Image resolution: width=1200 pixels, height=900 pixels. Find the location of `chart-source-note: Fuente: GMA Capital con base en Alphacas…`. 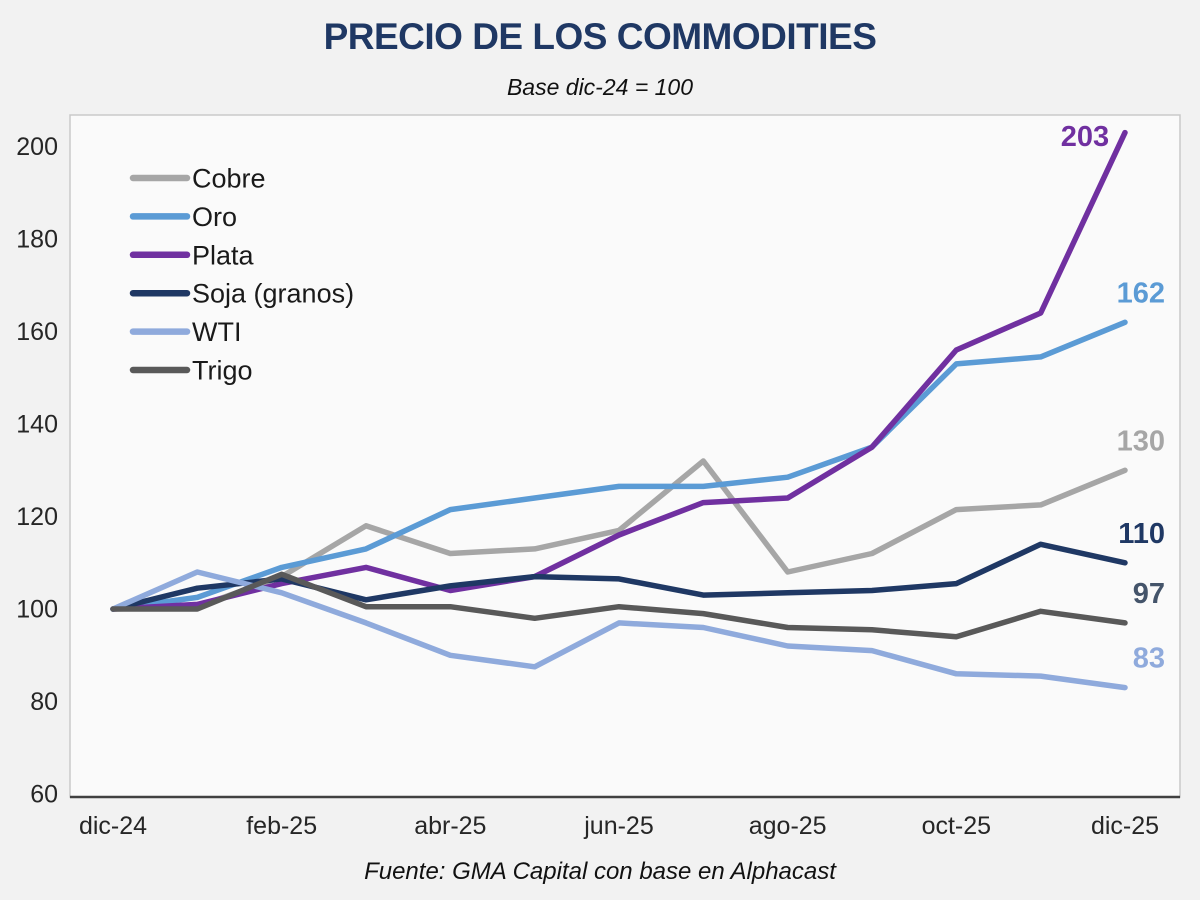

chart-source-note: Fuente: GMA Capital con base en Alphacas… is located at coordinates (600, 871).